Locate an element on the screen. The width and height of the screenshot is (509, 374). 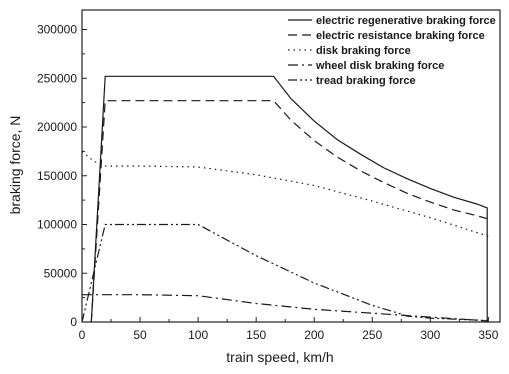
x-tick-label: 150 is located at coordinates (256, 335).